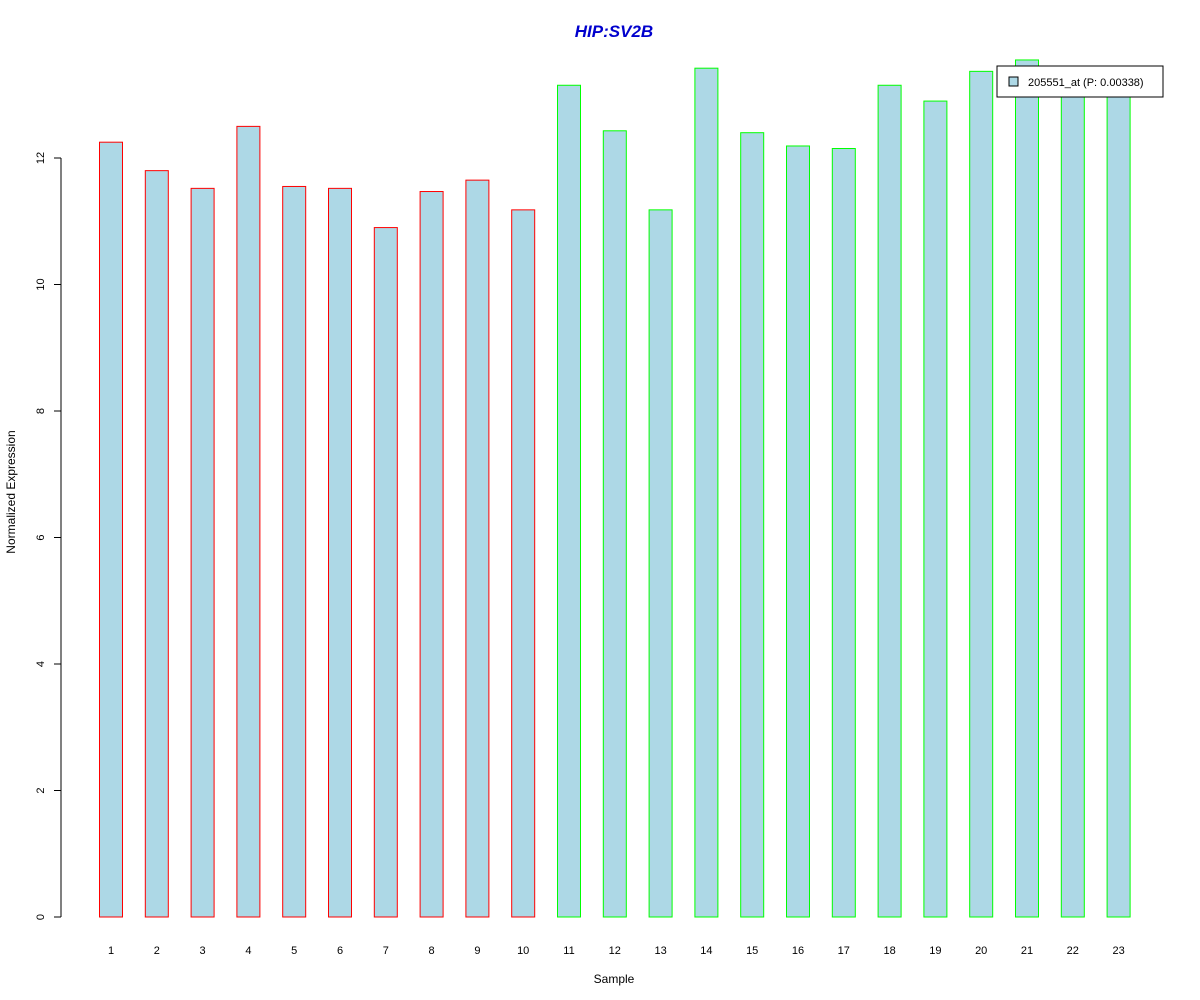 This screenshot has height=1000, width=1200. What do you see at coordinates (11, 491) in the screenshot?
I see `y-axis-label: Normalized Expression` at bounding box center [11, 491].